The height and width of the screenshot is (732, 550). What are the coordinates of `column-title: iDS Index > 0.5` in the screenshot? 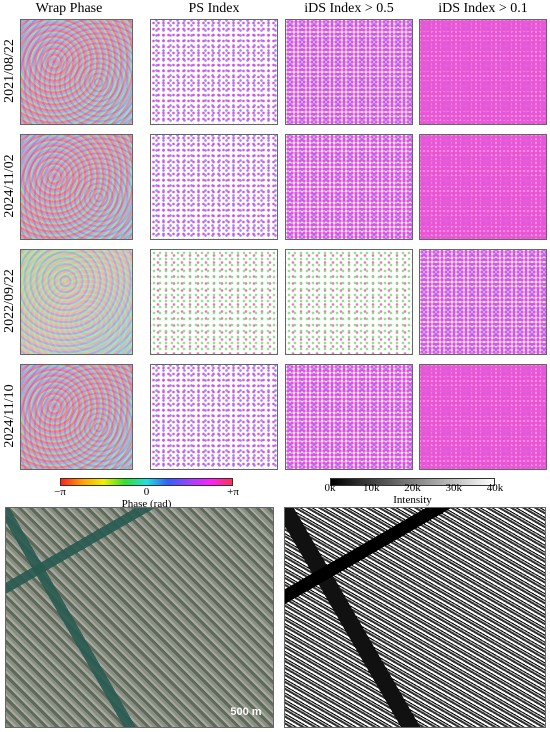 It's located at (349, 8).